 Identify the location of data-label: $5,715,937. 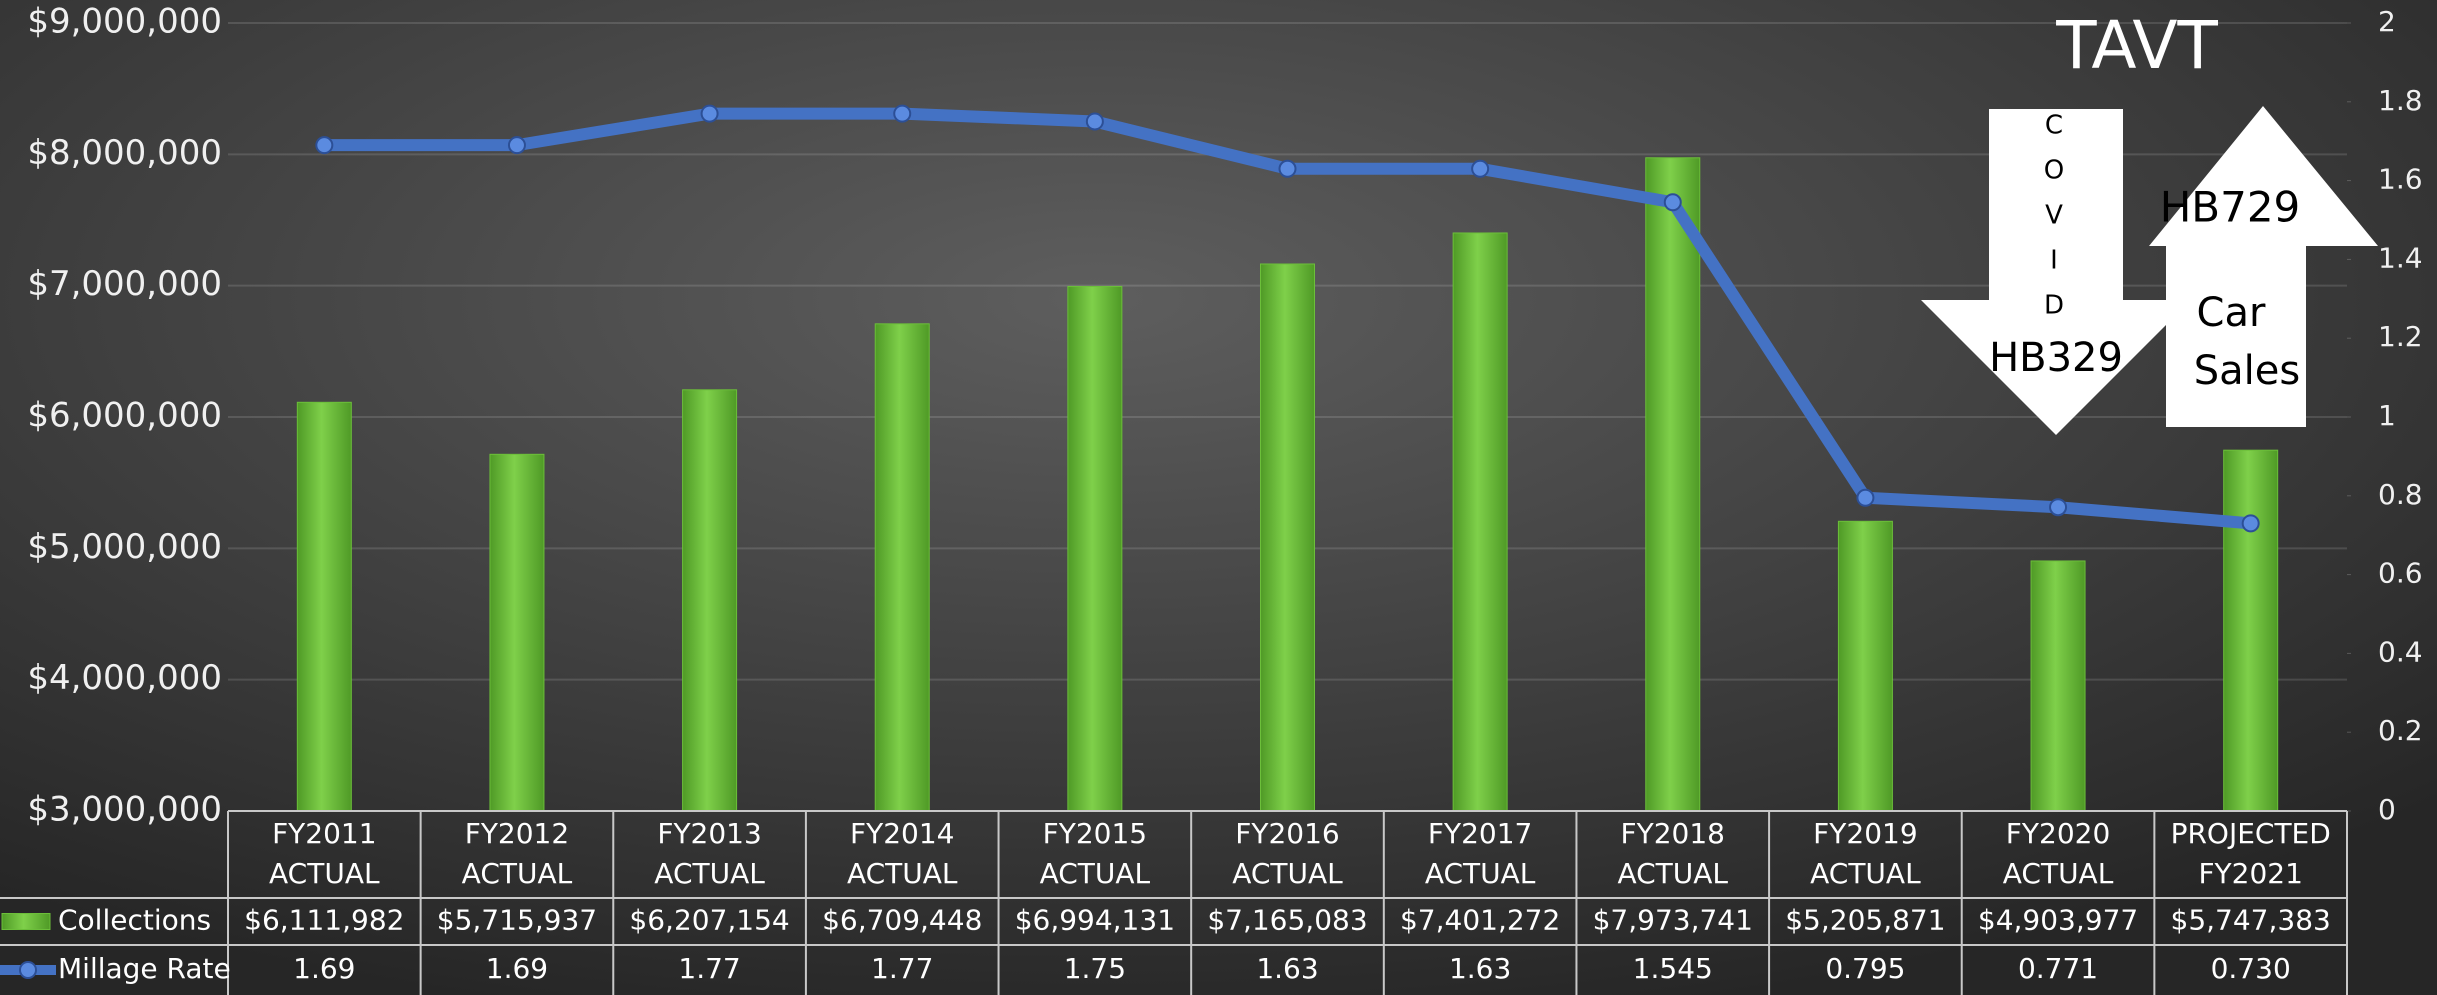
(517, 920).